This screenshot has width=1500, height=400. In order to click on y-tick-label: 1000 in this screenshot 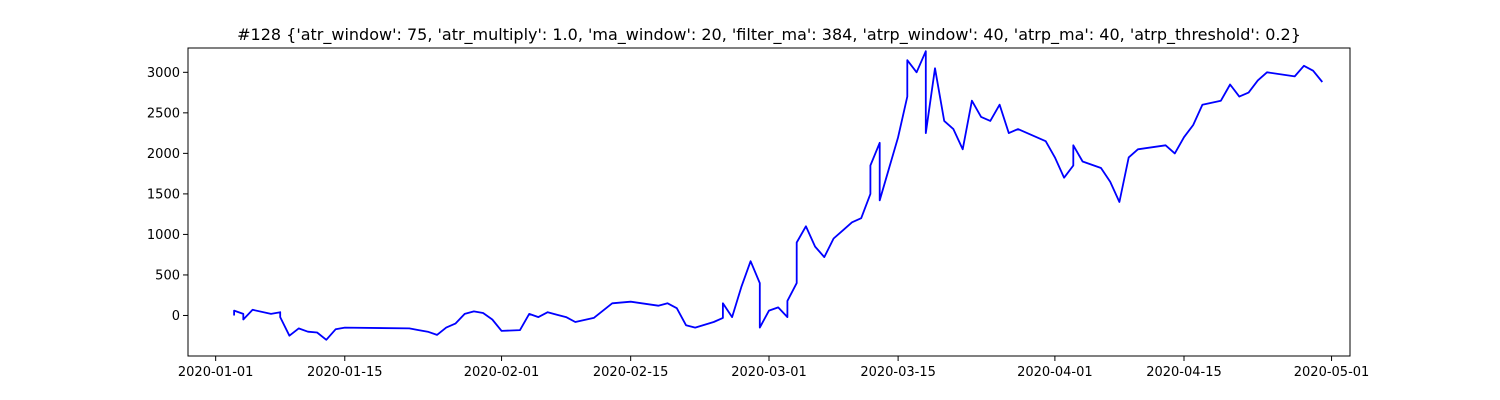, I will do `click(163, 235)`.